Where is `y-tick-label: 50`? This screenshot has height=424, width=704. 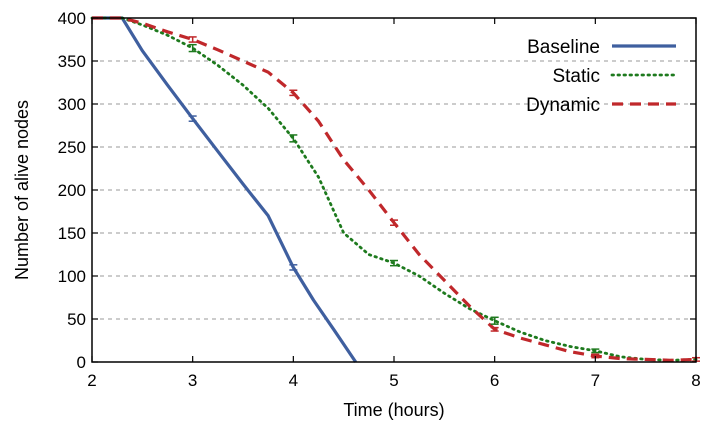 y-tick-label: 50 is located at coordinates (76, 319).